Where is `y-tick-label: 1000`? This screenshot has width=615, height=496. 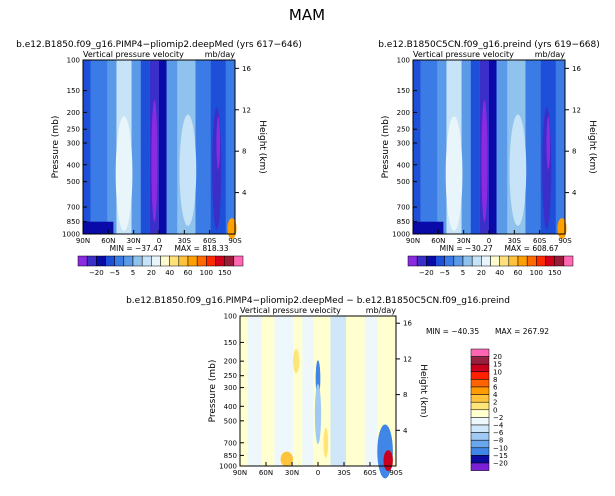 y-tick-label: 1000 is located at coordinates (71, 235).